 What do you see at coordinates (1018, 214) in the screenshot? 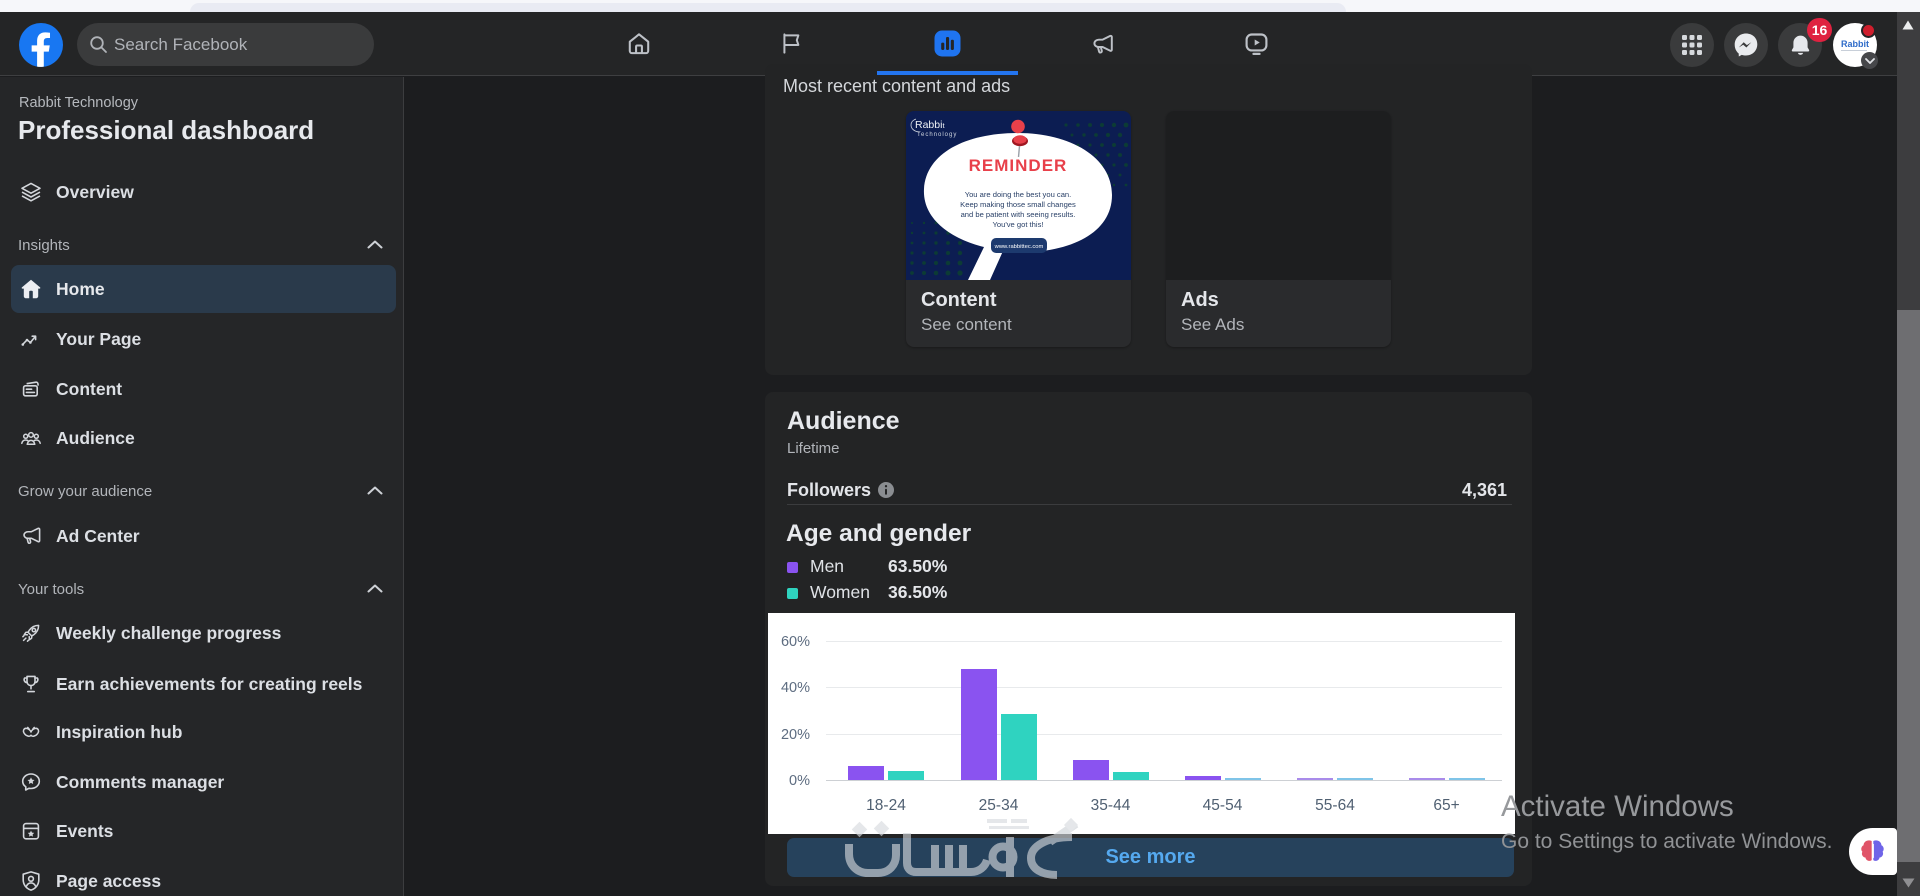
I see `svg-text:and be patient with seeing res: and be patient with seeing results.` at bounding box center [1018, 214].